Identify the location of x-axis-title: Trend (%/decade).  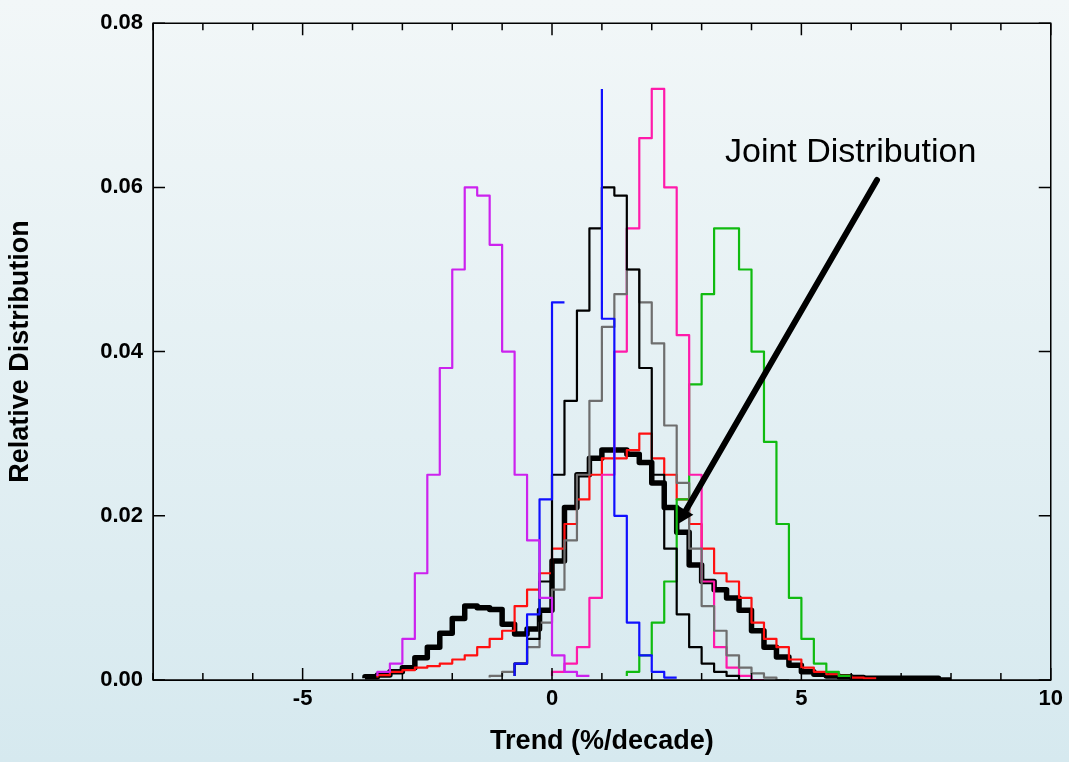
(602, 740).